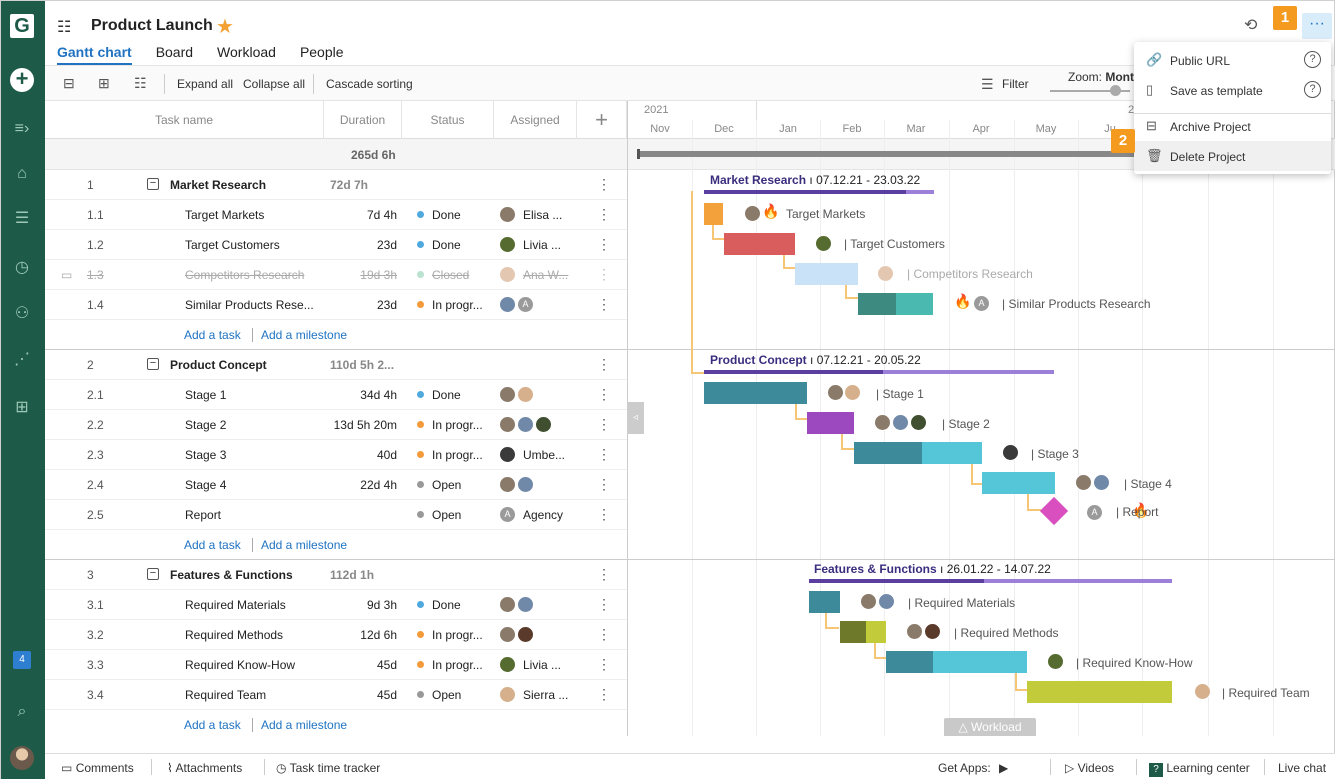 The width and height of the screenshot is (1335, 779). What do you see at coordinates (336, 185) in the screenshot?
I see `group-row: 1 − Market Research 72d 7h ⋮` at bounding box center [336, 185].